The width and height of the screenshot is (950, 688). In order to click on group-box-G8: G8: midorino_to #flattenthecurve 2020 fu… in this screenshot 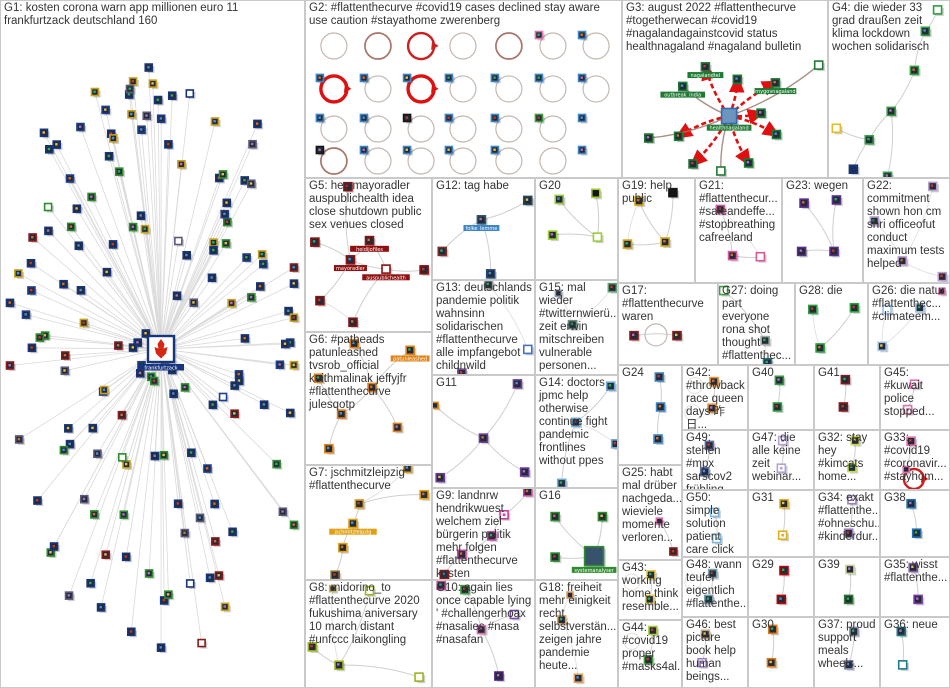, I will do `click(368, 634)`.